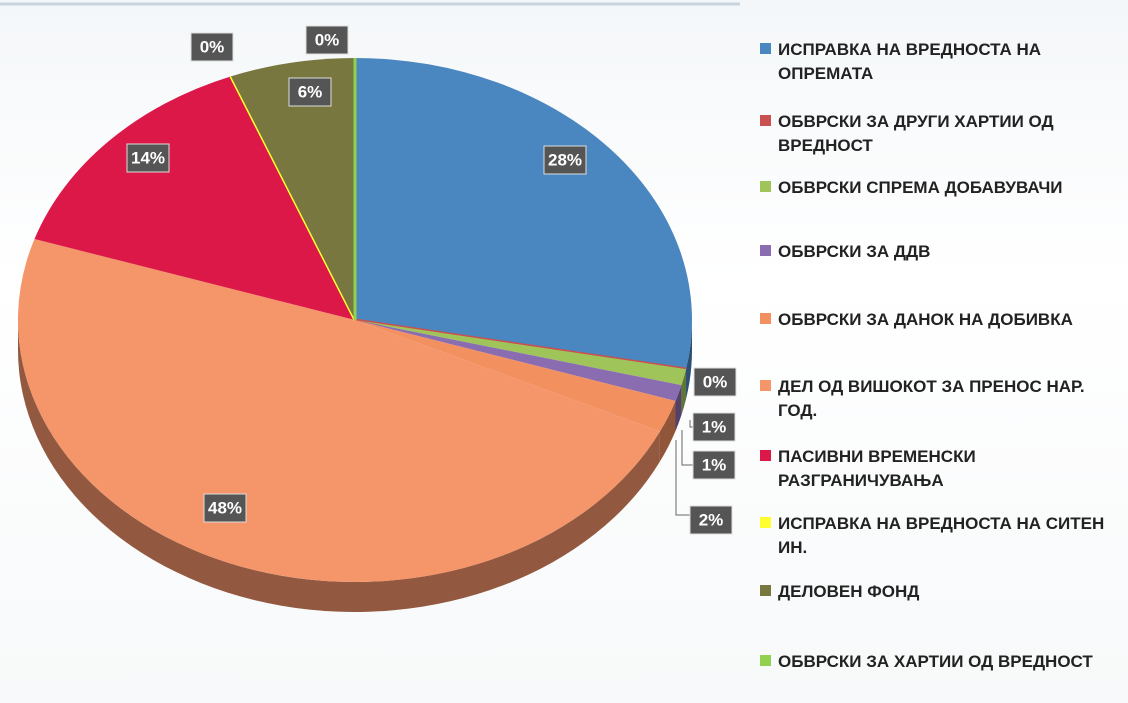 The height and width of the screenshot is (703, 1128). I want to click on legend-item: ОБВРСКИ СПРЕМА ДОБАВУВАЧИ, so click(940, 188).